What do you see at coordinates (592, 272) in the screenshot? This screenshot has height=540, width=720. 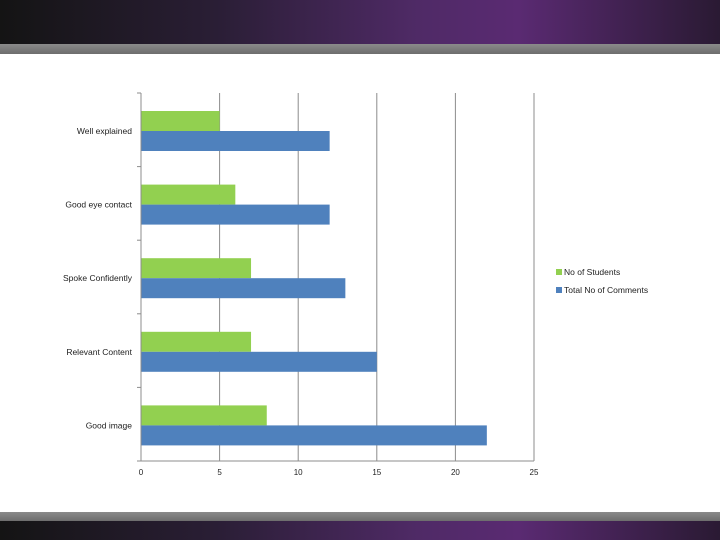 I see `legend-label-students: No of Students` at bounding box center [592, 272].